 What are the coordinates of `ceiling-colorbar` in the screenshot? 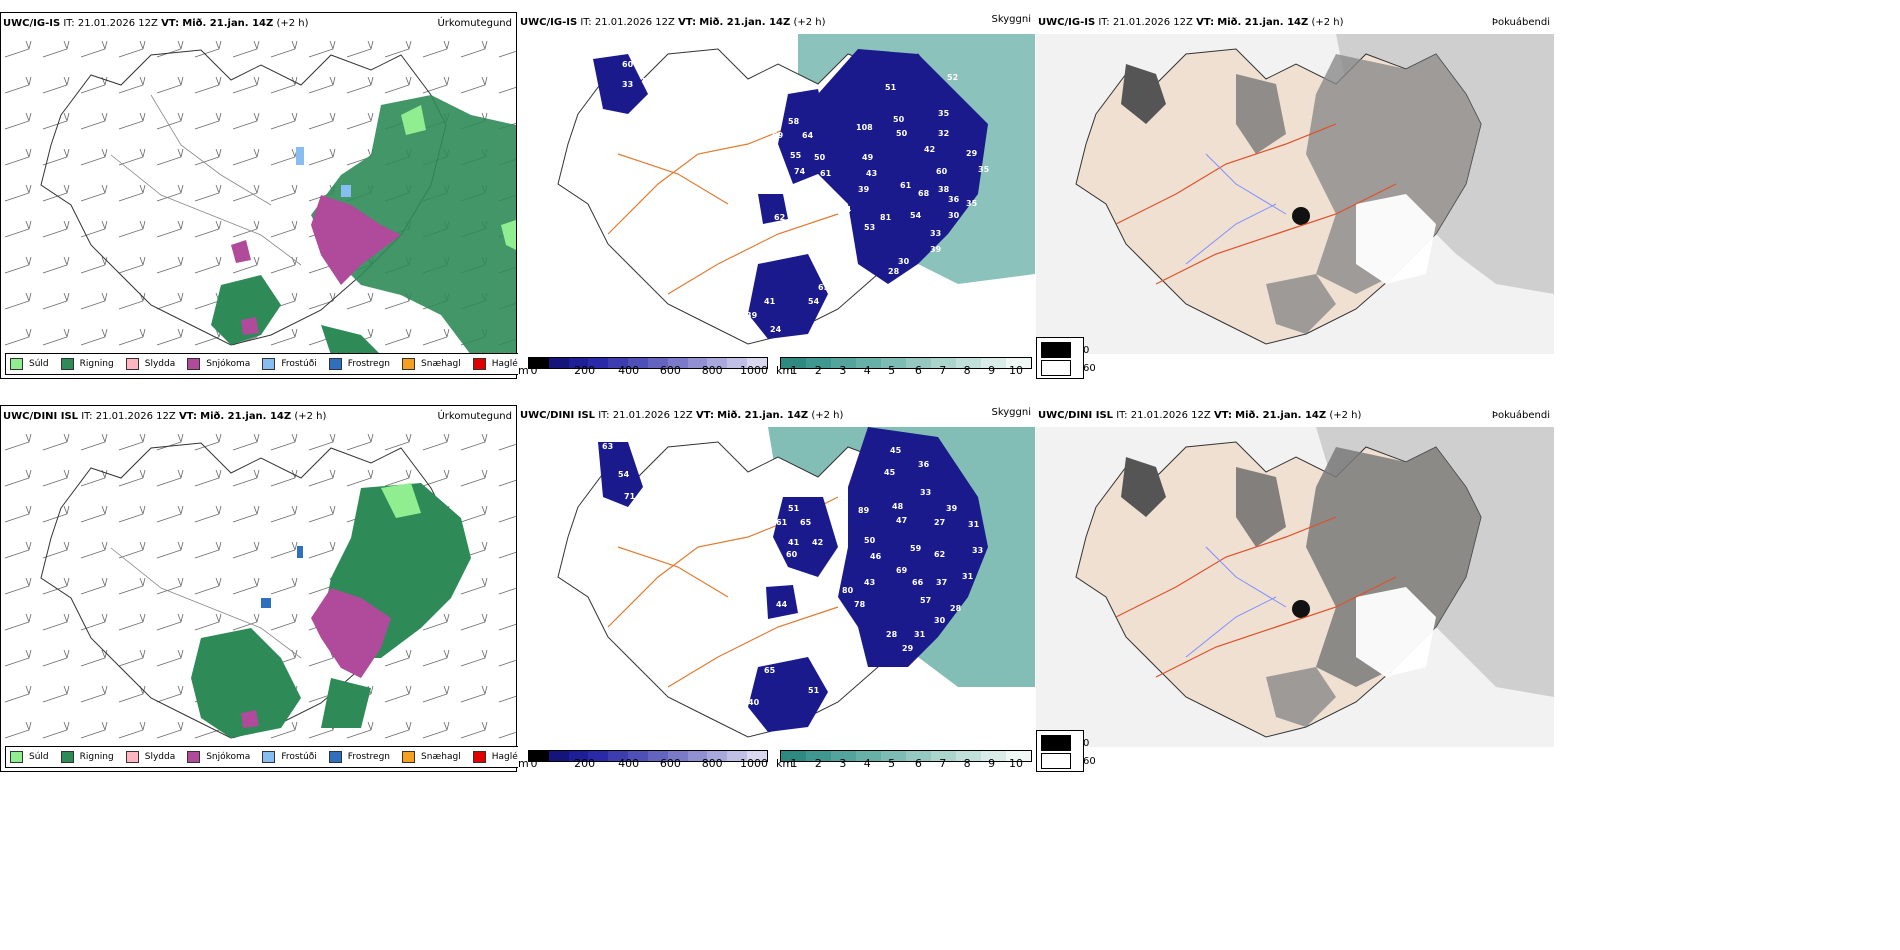 It's located at (648, 756).